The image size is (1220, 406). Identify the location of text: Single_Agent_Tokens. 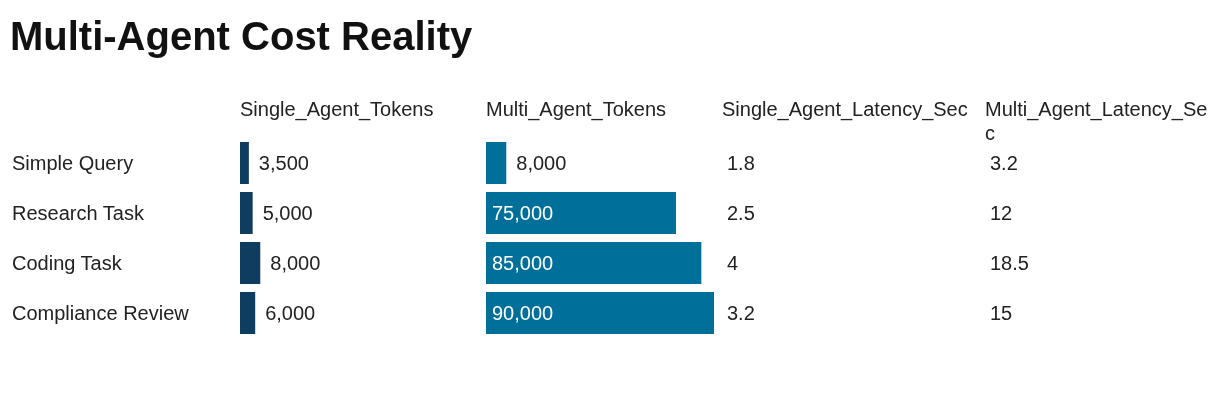
(337, 109).